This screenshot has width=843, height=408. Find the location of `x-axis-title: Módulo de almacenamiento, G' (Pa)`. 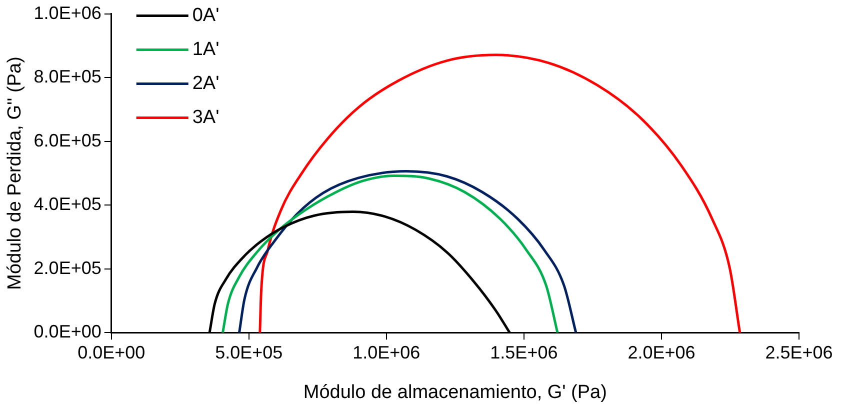

x-axis-title: Módulo de almacenamiento, G' (Pa) is located at coordinates (455, 392).